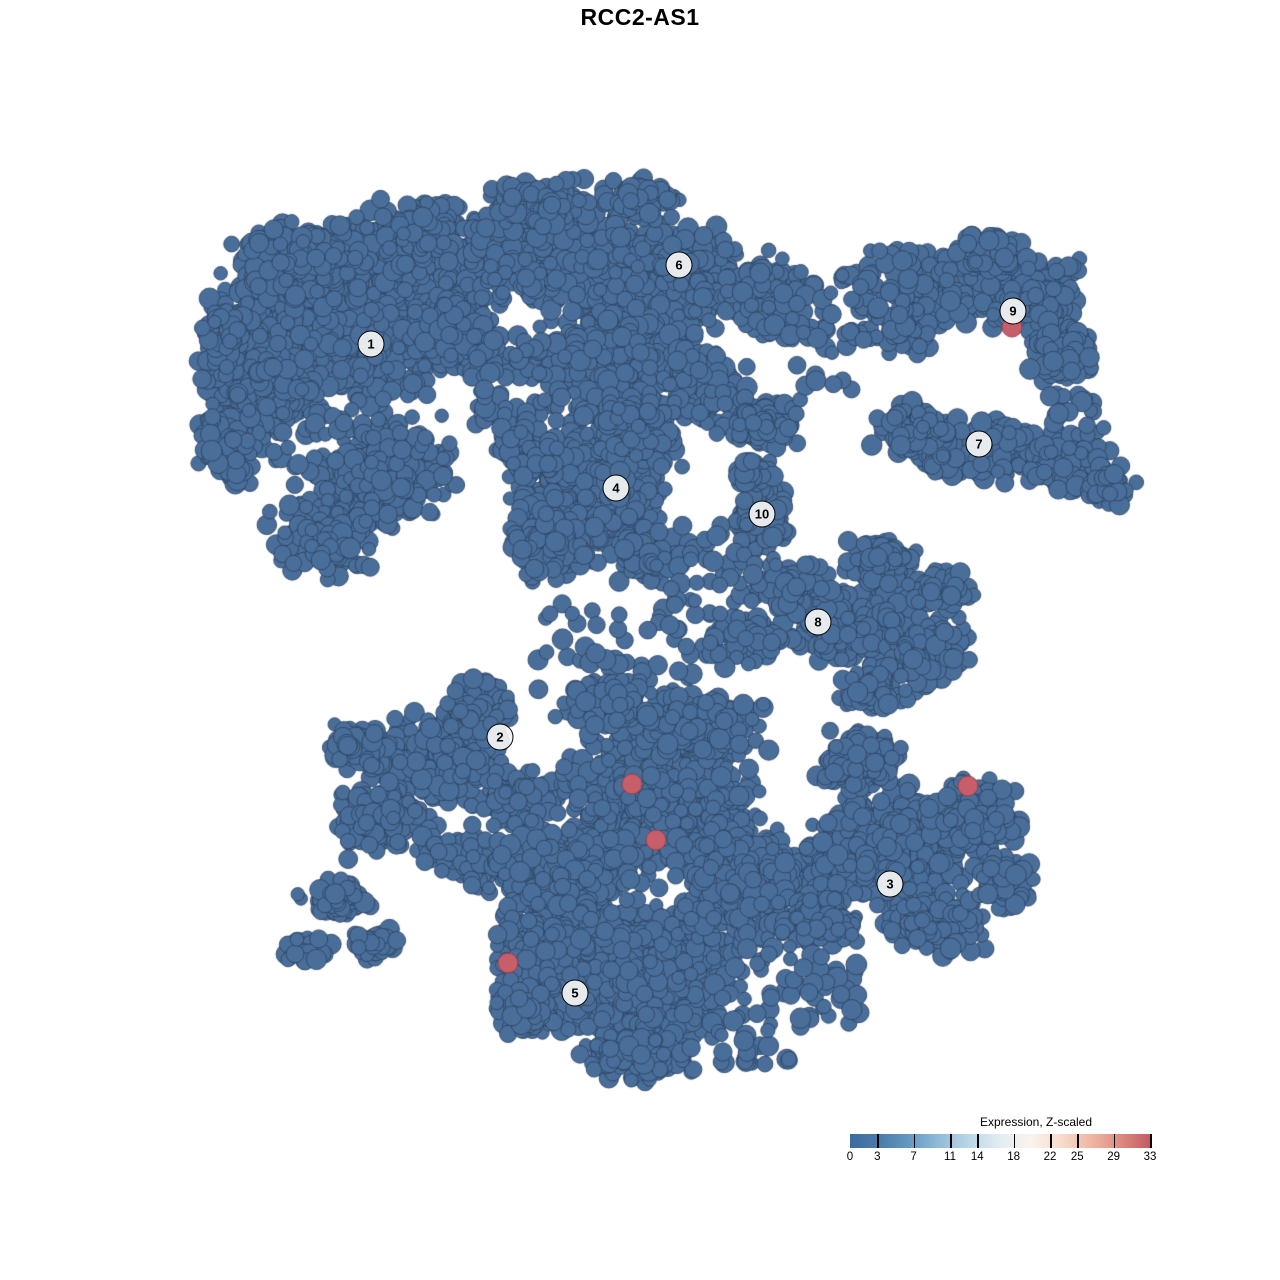 The image size is (1280, 1280). I want to click on expression-legend: Expression, Z-scaled 0 3 7 11 14 18 22 25 29 33, so click(1001, 1140).